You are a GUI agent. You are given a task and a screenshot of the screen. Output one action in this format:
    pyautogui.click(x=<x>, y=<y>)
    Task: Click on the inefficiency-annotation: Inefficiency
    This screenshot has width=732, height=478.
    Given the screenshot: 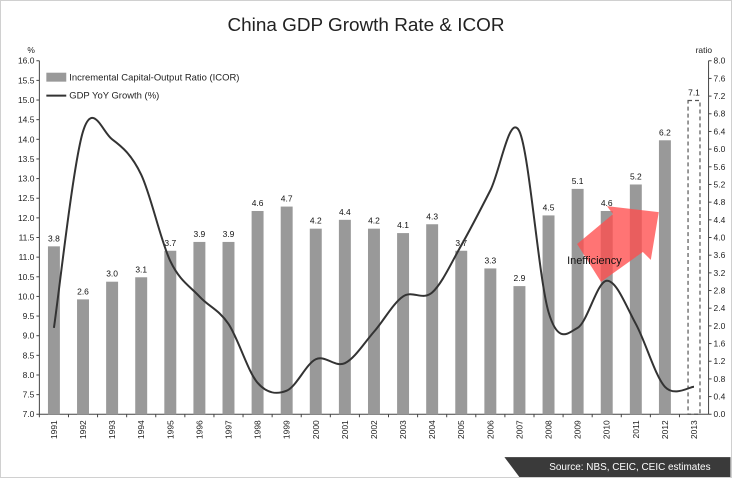 What is the action you would take?
    pyautogui.click(x=613, y=244)
    